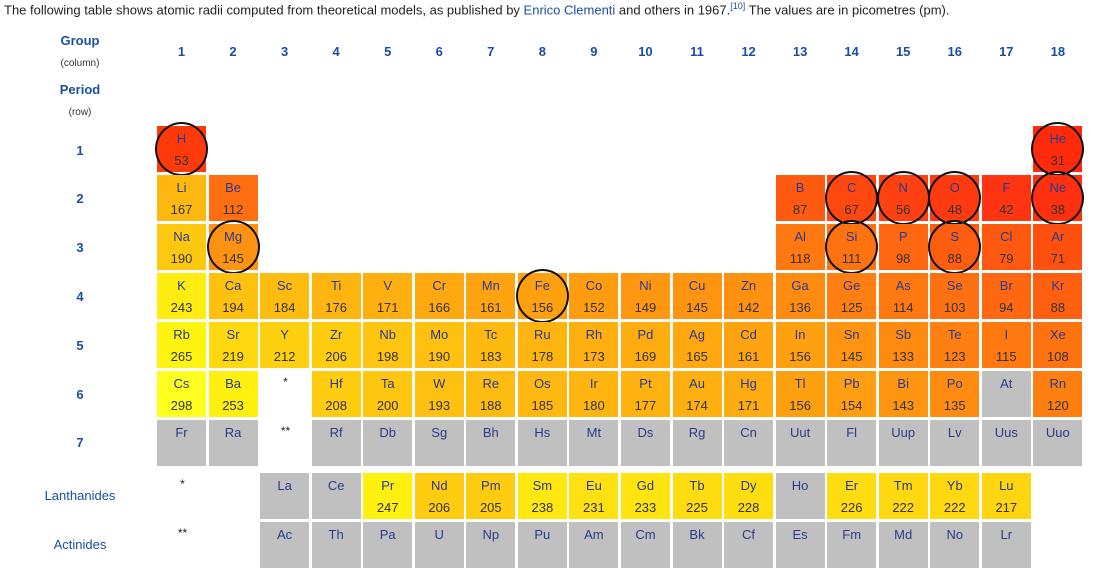 This screenshot has width=1106, height=579. Describe the element at coordinates (954, 187) in the screenshot. I see `element-symbol: O` at that location.